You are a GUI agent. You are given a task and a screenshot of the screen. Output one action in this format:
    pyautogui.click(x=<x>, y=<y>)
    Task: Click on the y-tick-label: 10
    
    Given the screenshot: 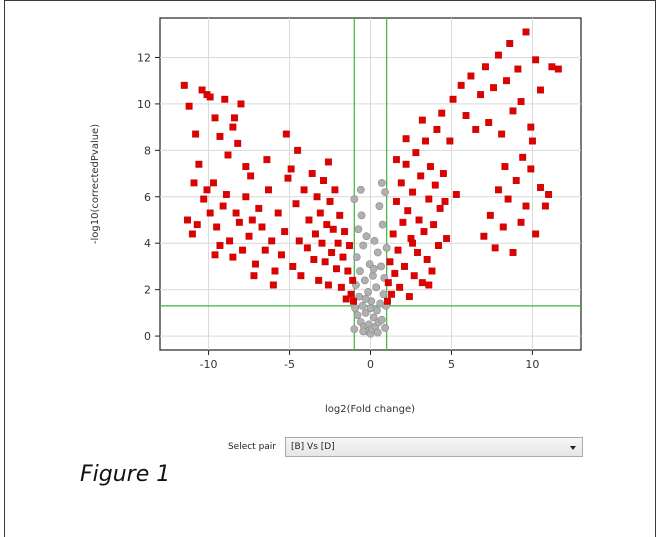 What is the action you would take?
    pyautogui.click(x=144, y=104)
    